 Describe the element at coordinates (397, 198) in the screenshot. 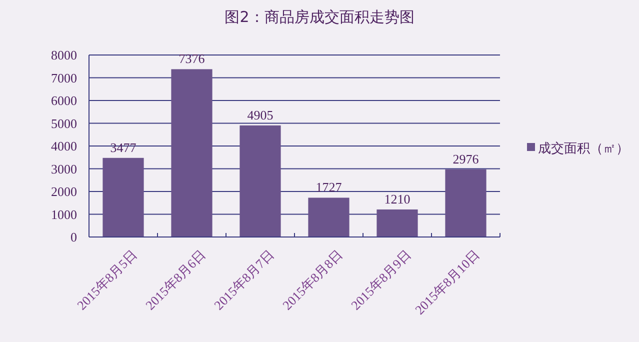

I see `data-label: 1210` at that location.